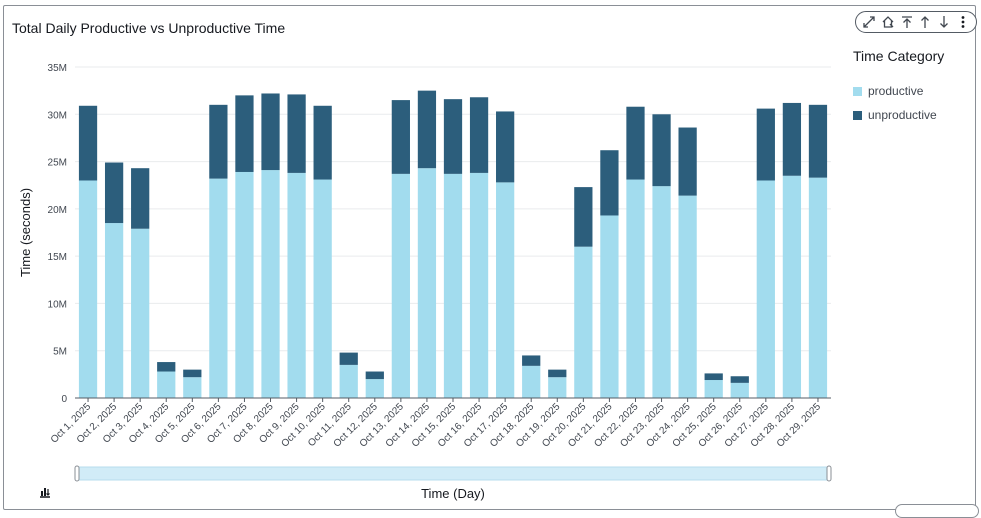  Describe the element at coordinates (57, 257) in the screenshot. I see `y-tick-label: 15M` at that location.